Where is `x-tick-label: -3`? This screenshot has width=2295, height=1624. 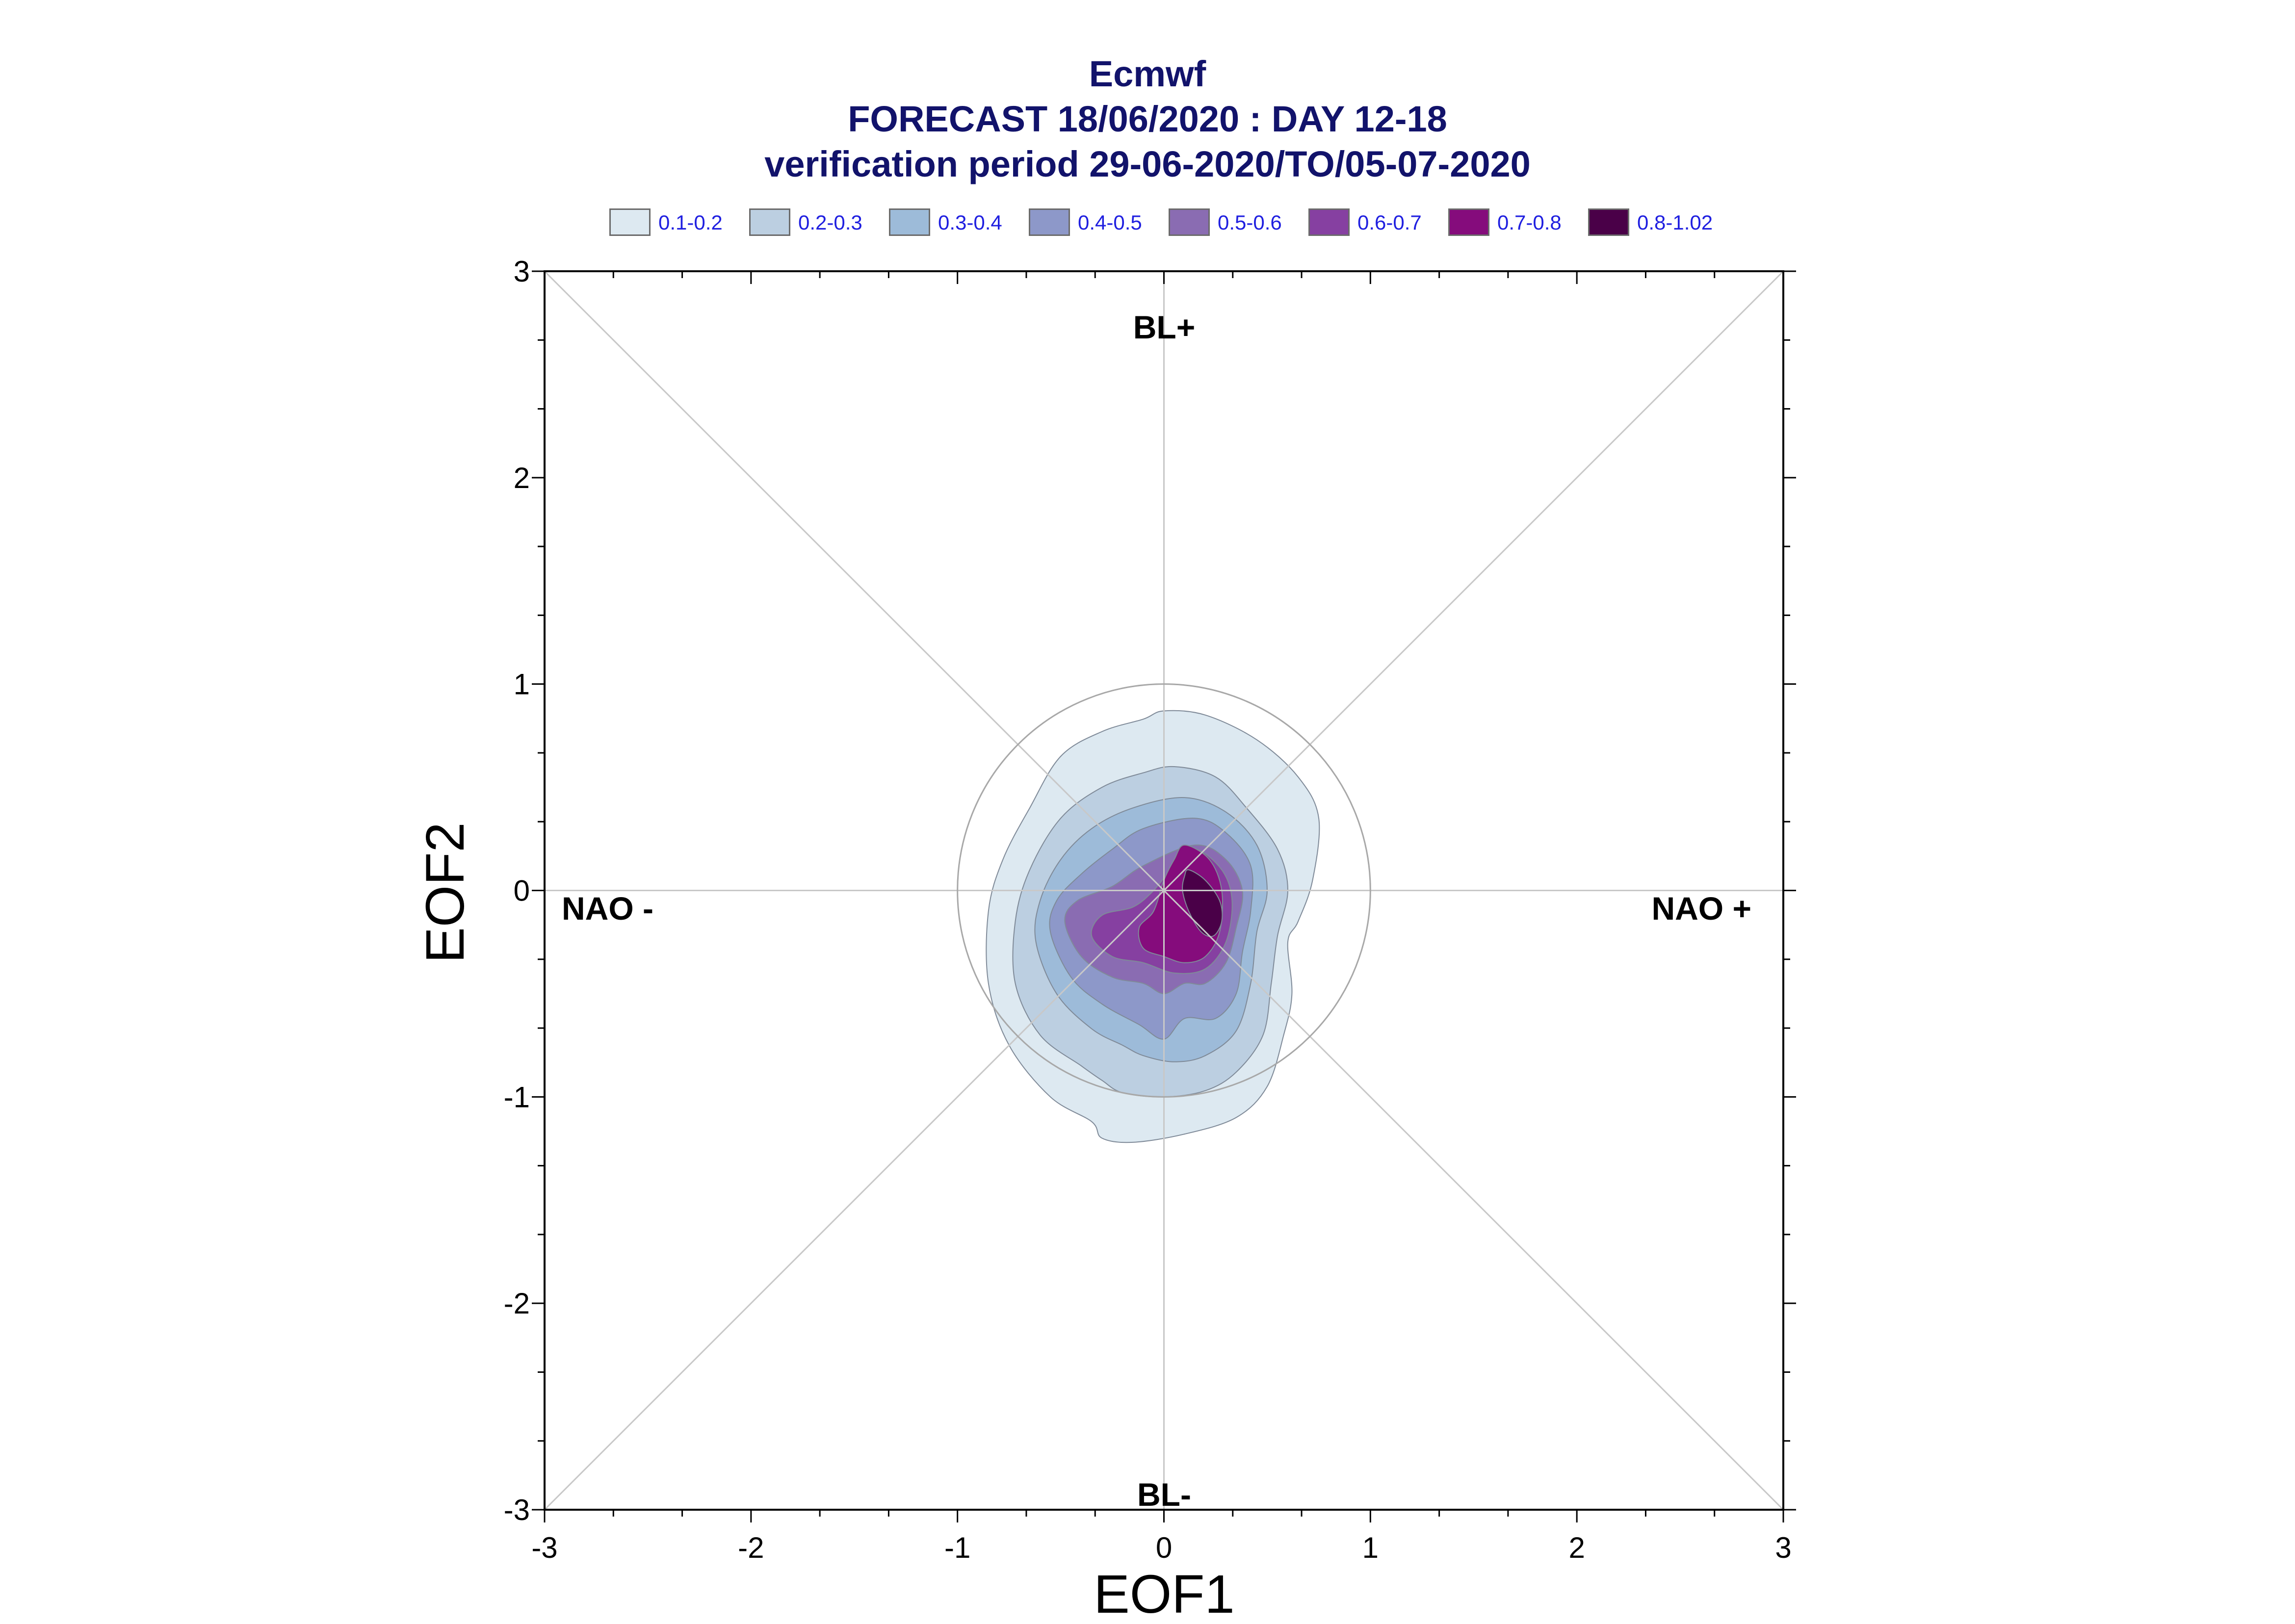 x-tick-label: -3 is located at coordinates (544, 1547).